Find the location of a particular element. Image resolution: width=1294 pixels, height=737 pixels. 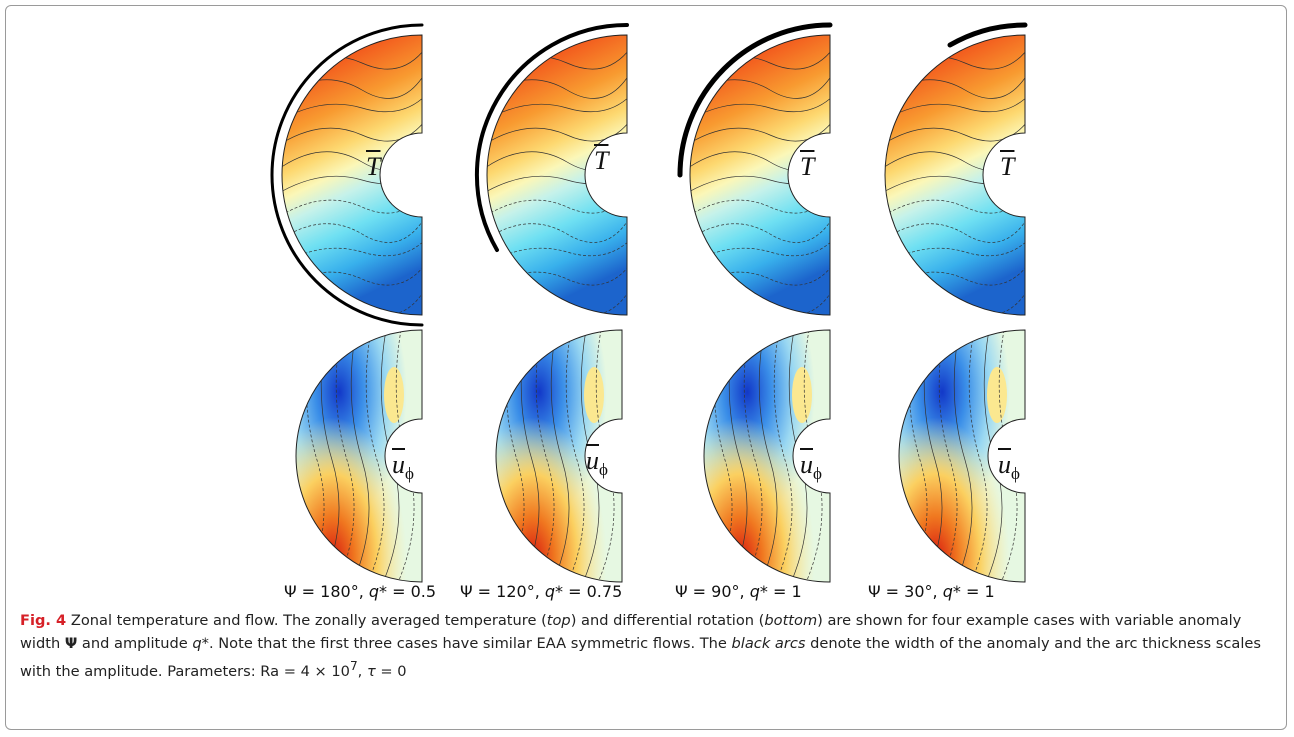

caption-exponent: 7 is located at coordinates (353, 666).